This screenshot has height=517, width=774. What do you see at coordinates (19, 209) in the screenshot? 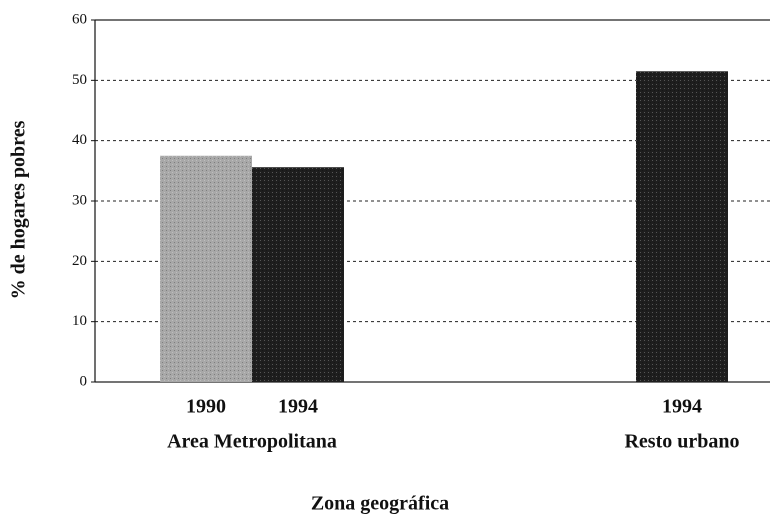
I see `y-axis-title: % de hogares pobres` at bounding box center [19, 209].